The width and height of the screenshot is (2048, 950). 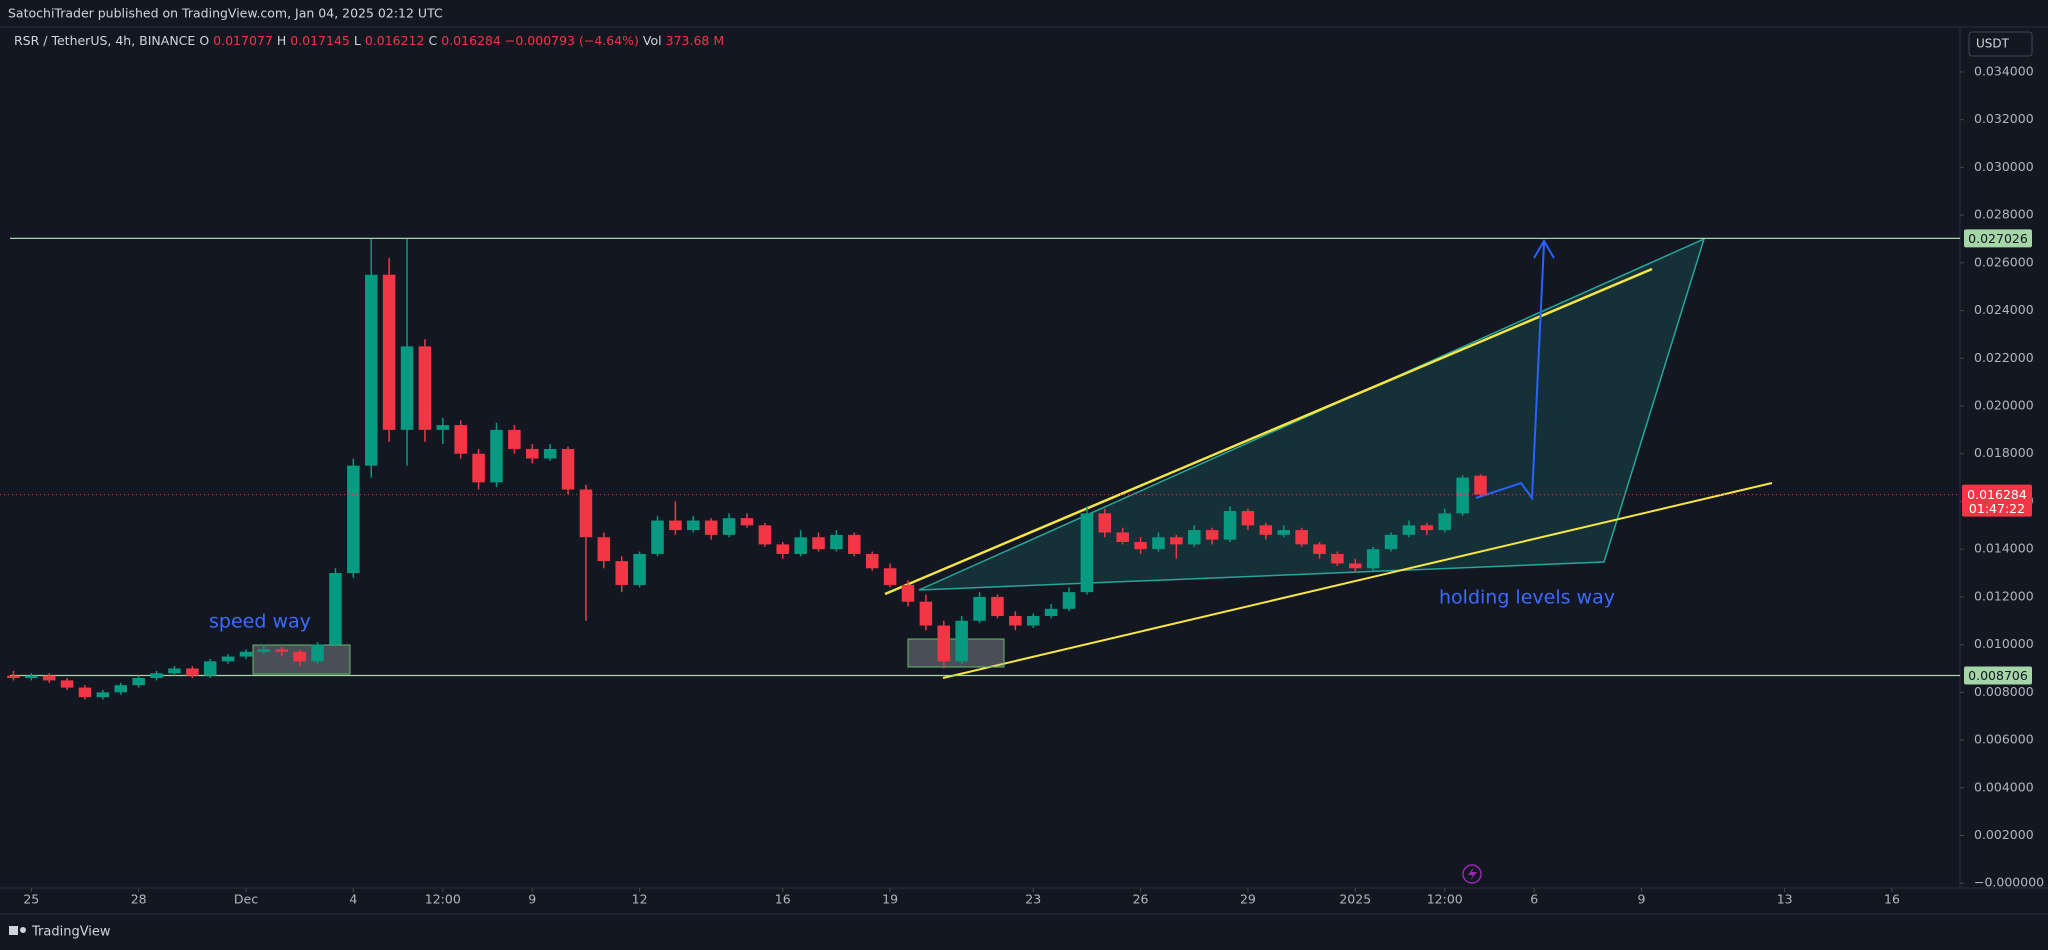 I want to click on y-tick-label: 0.004000, so click(x=2004, y=786).